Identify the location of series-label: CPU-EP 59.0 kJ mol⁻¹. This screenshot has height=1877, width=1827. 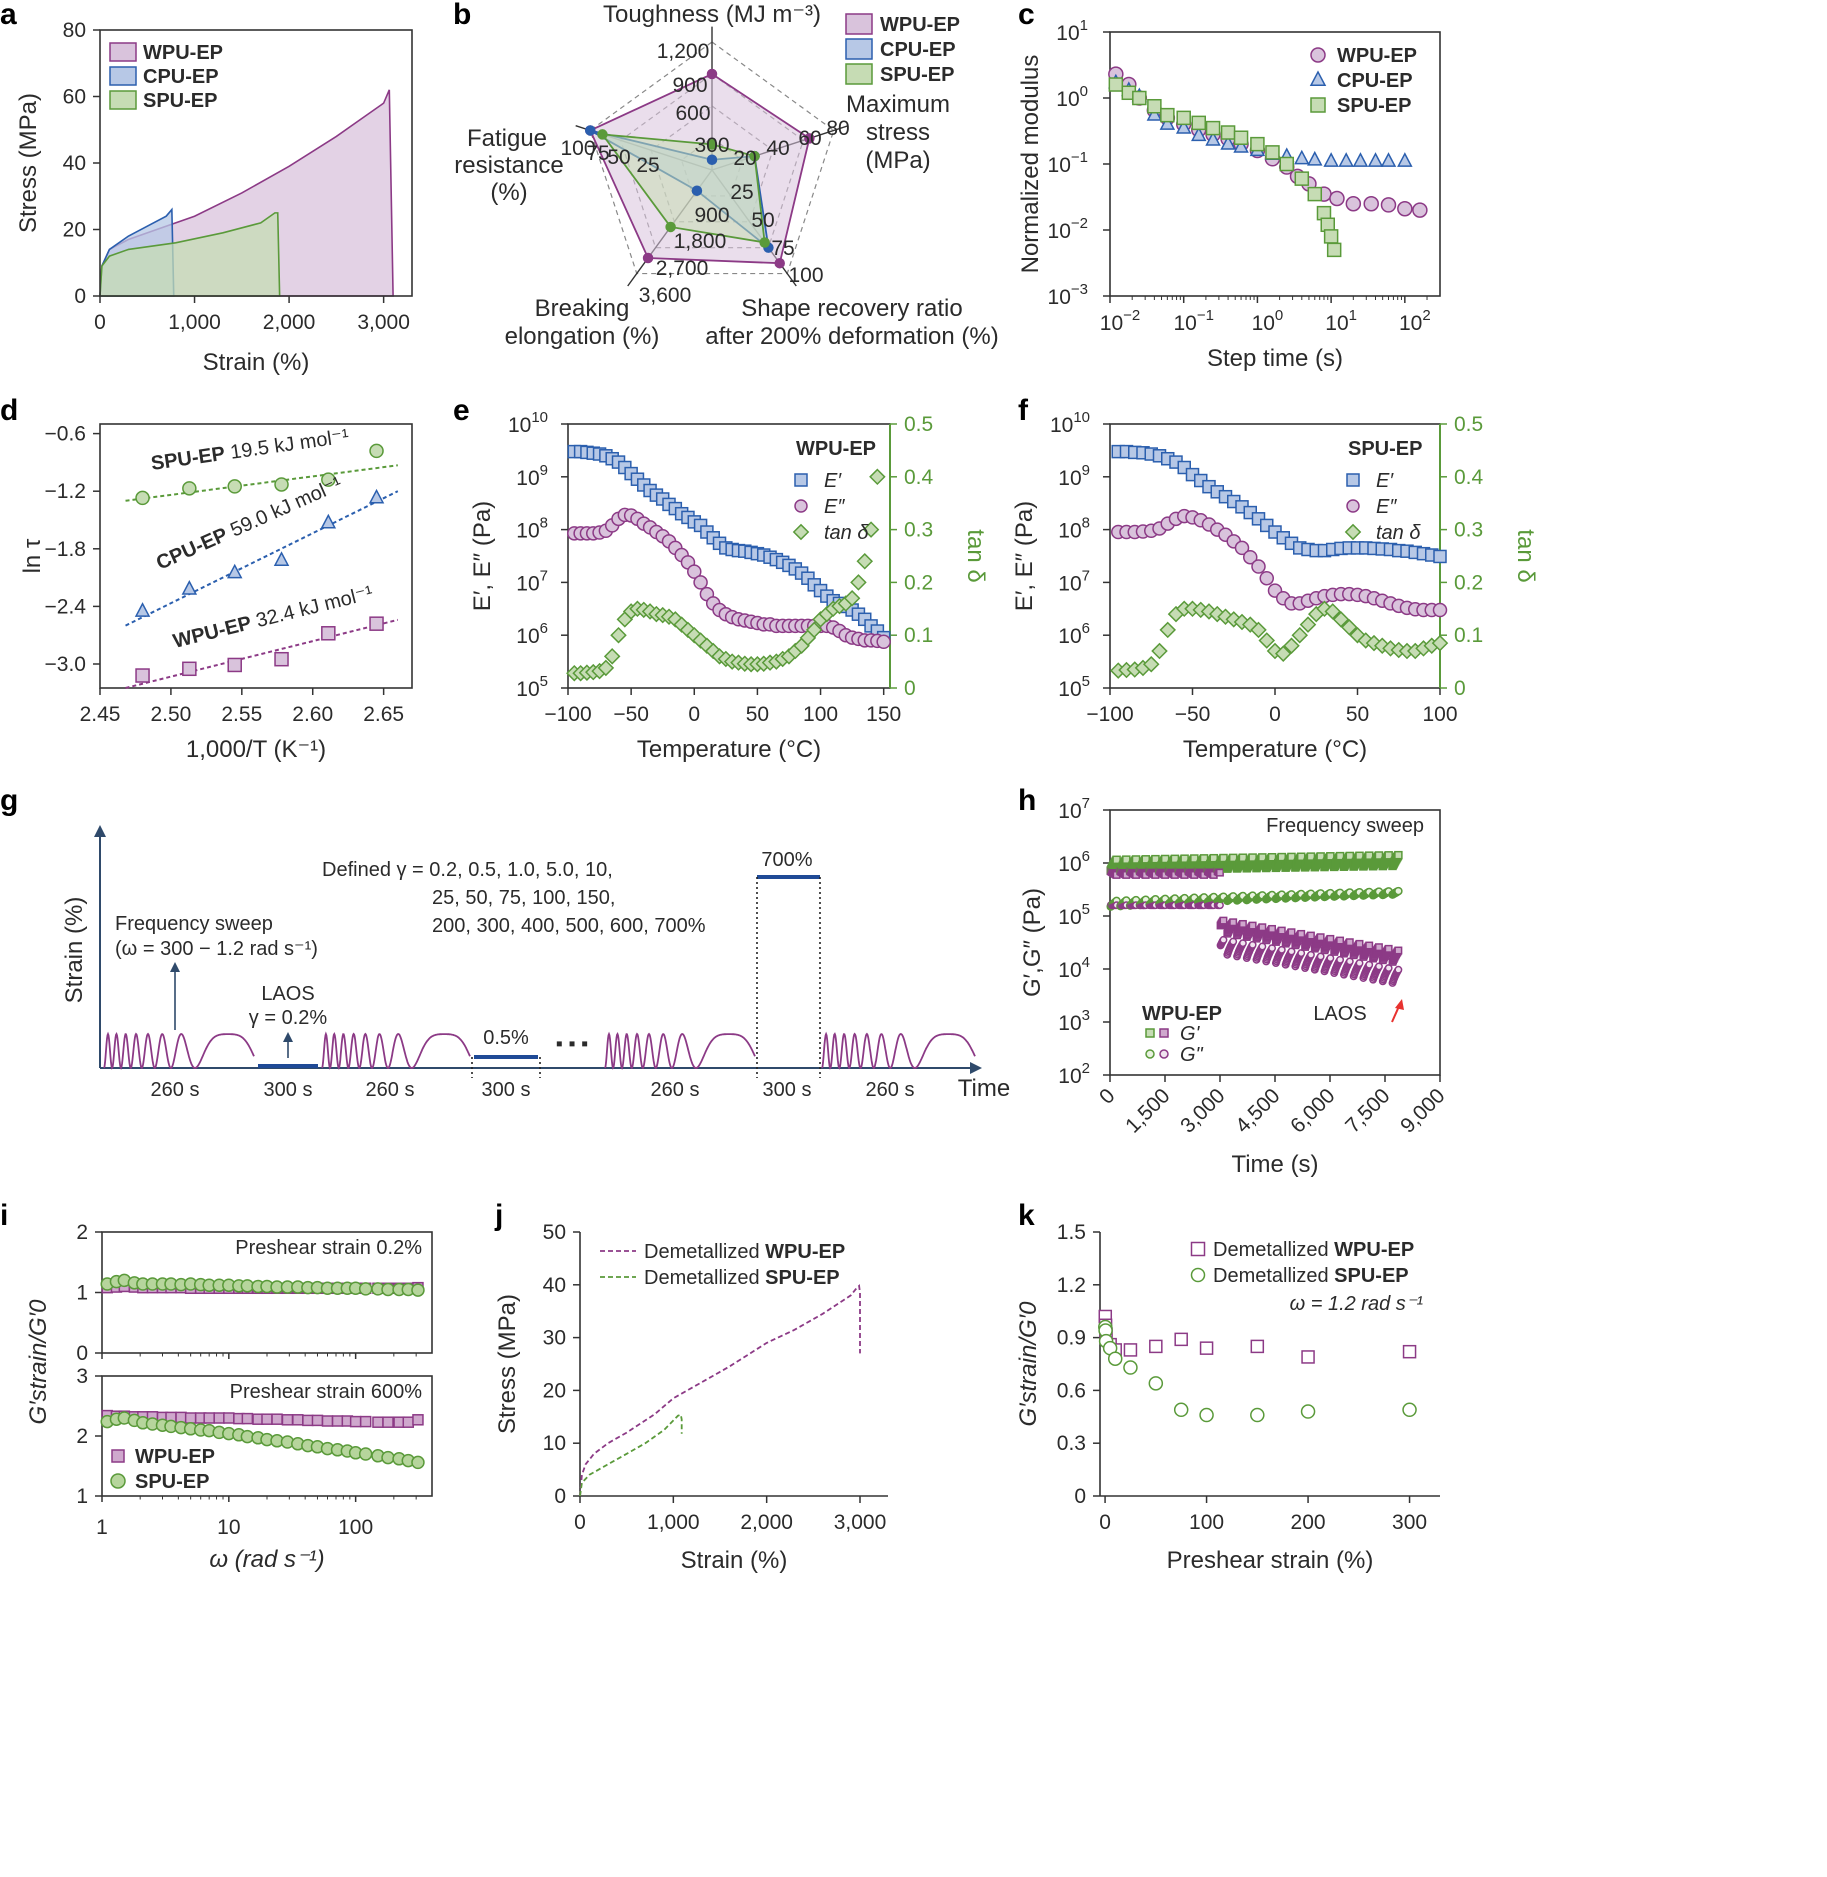
(249, 524).